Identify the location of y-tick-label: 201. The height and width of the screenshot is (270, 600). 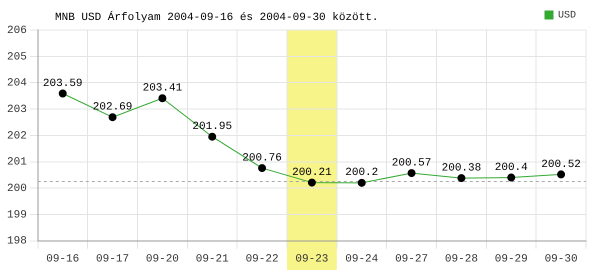
(17, 162).